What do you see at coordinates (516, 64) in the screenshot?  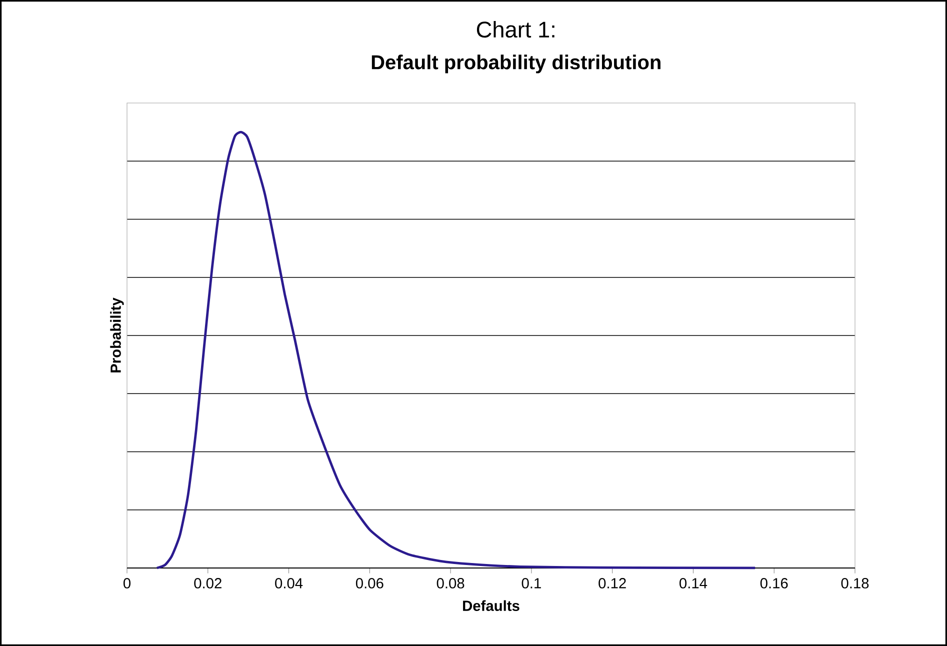 I see `chart-subtitle: Default probability distribution` at bounding box center [516, 64].